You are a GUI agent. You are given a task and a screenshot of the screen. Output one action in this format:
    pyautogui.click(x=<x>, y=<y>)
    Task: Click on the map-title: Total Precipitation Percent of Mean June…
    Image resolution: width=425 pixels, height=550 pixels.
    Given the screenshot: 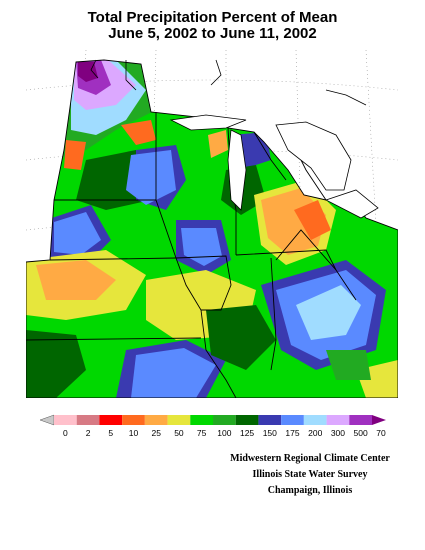 What is the action you would take?
    pyautogui.click(x=212, y=26)
    